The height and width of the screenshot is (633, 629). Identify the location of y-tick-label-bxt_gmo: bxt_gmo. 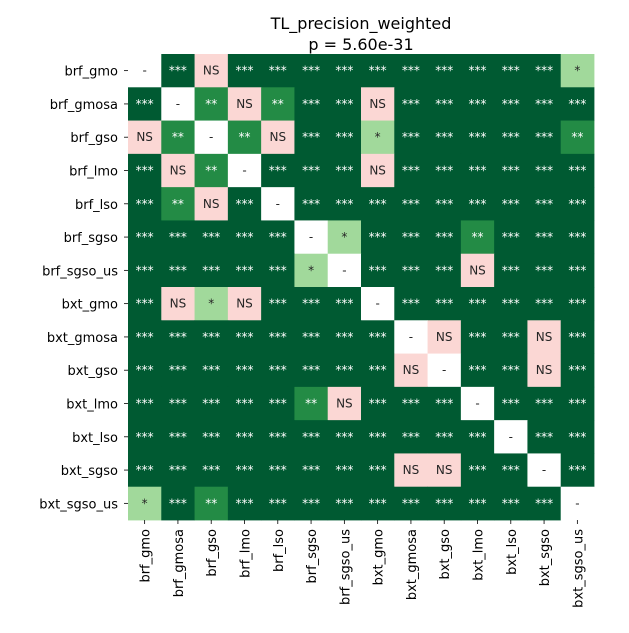
(90, 305).